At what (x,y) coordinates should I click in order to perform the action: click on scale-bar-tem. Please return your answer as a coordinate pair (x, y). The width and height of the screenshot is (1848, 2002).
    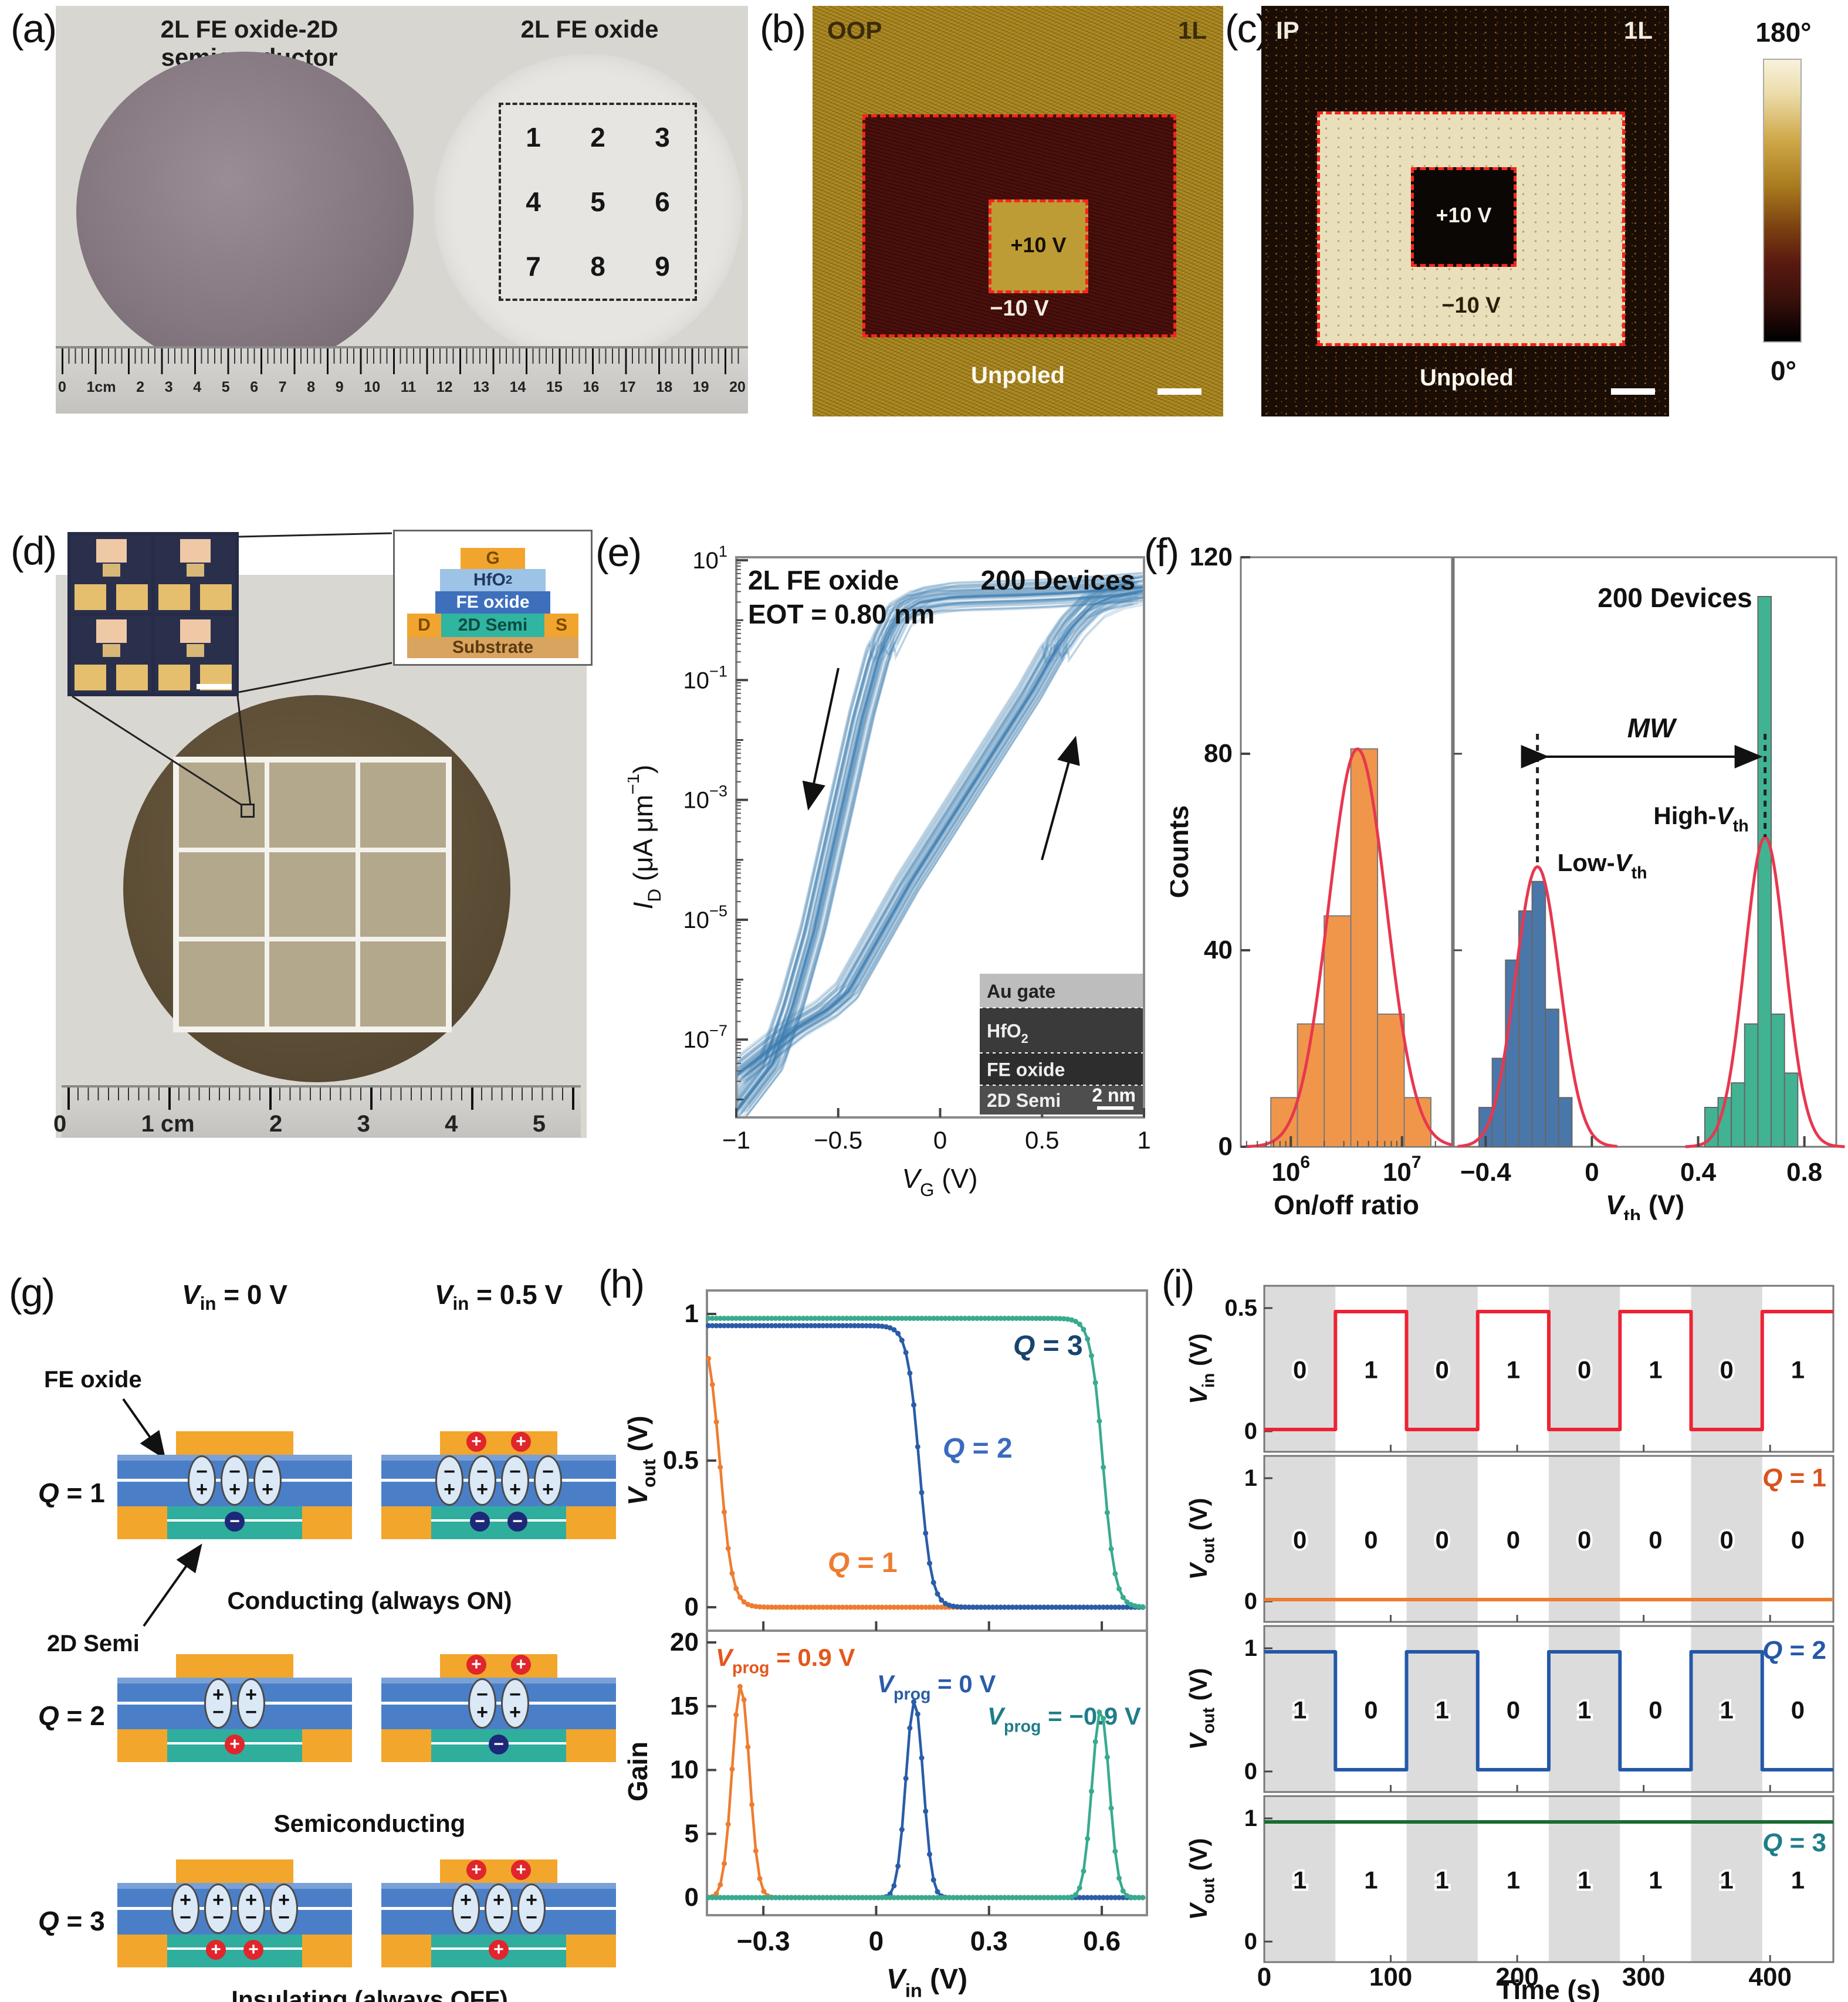
    Looking at the image, I should click on (1115, 1108).